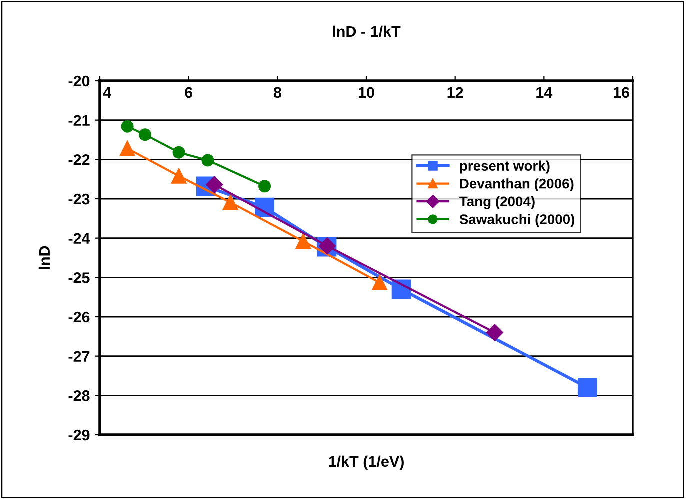 This screenshot has width=686, height=499. What do you see at coordinates (497, 203) in the screenshot?
I see `legend-label: Tang (2004)` at bounding box center [497, 203].